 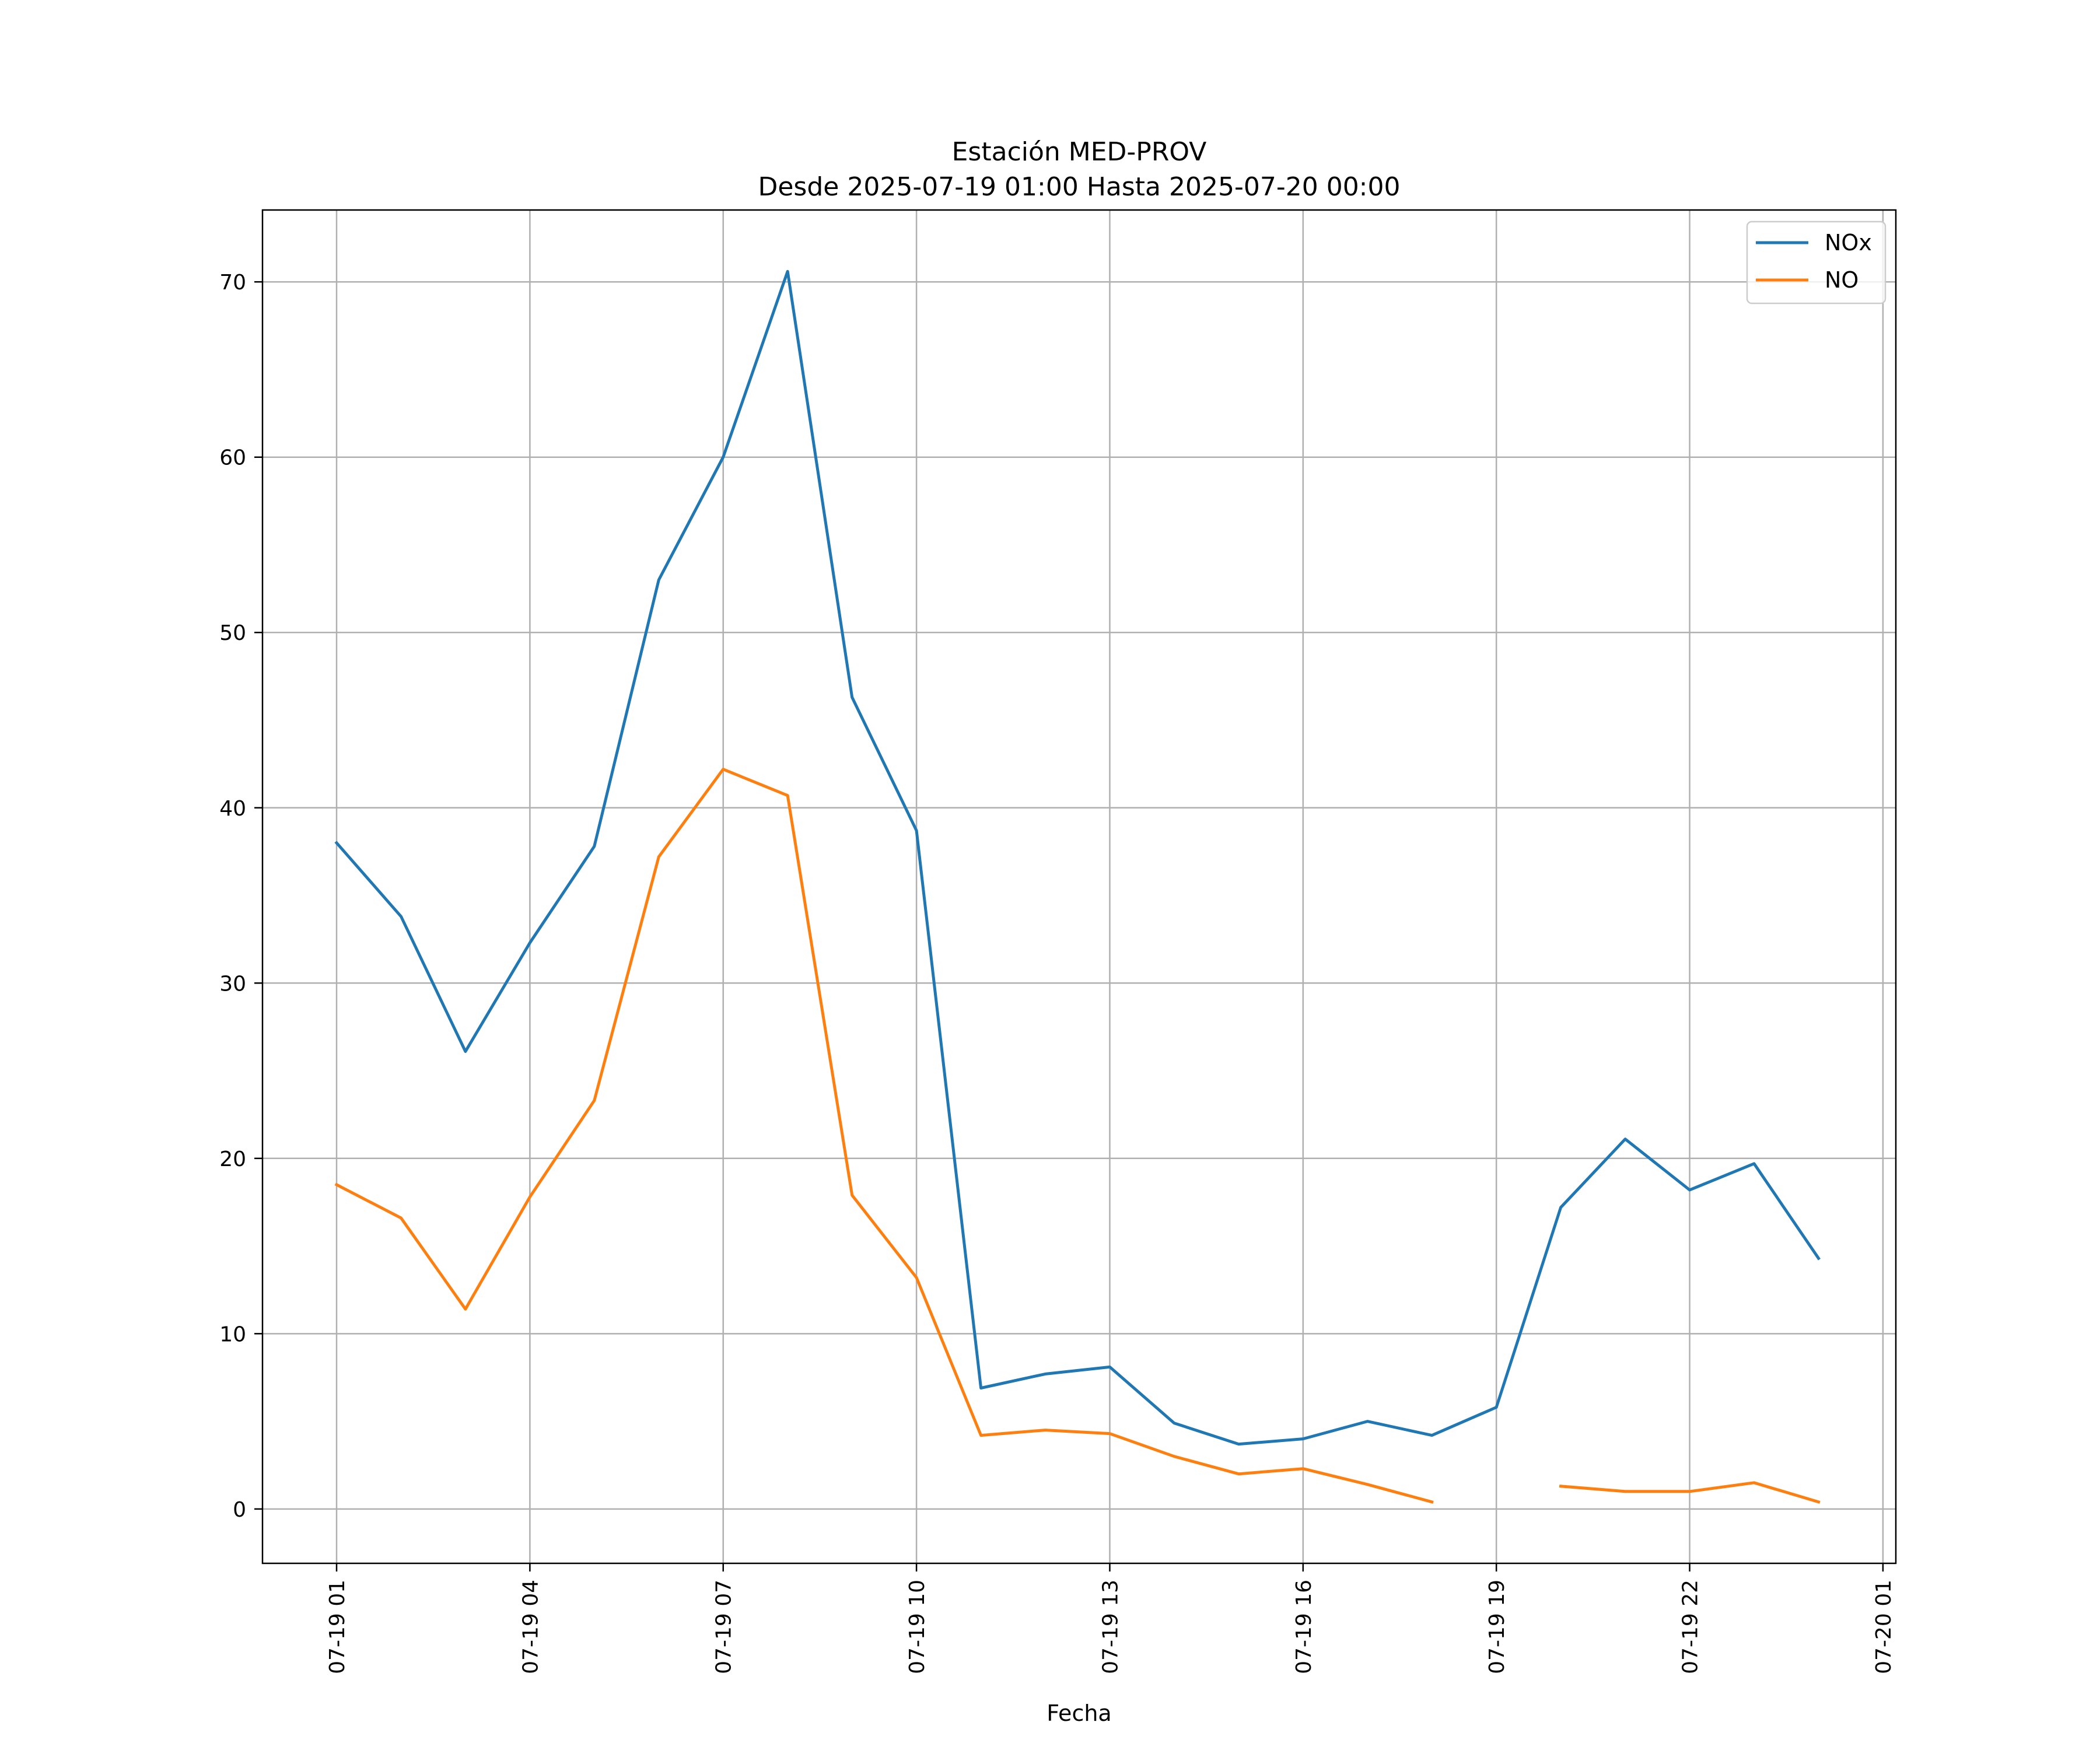 What do you see at coordinates (1817, 262) in the screenshot?
I see `legend: NOx NO` at bounding box center [1817, 262].